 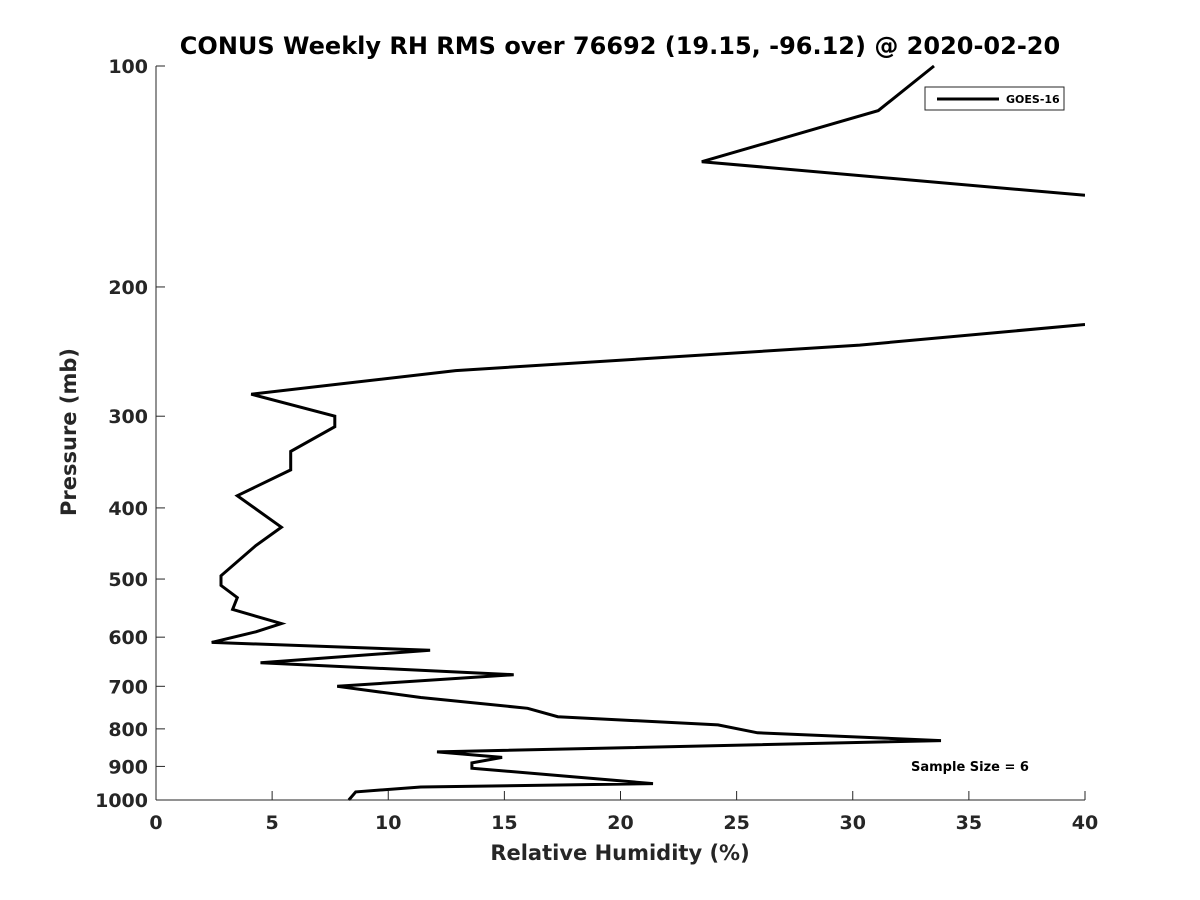 I want to click on x-tick-label: 35, so click(x=969, y=823).